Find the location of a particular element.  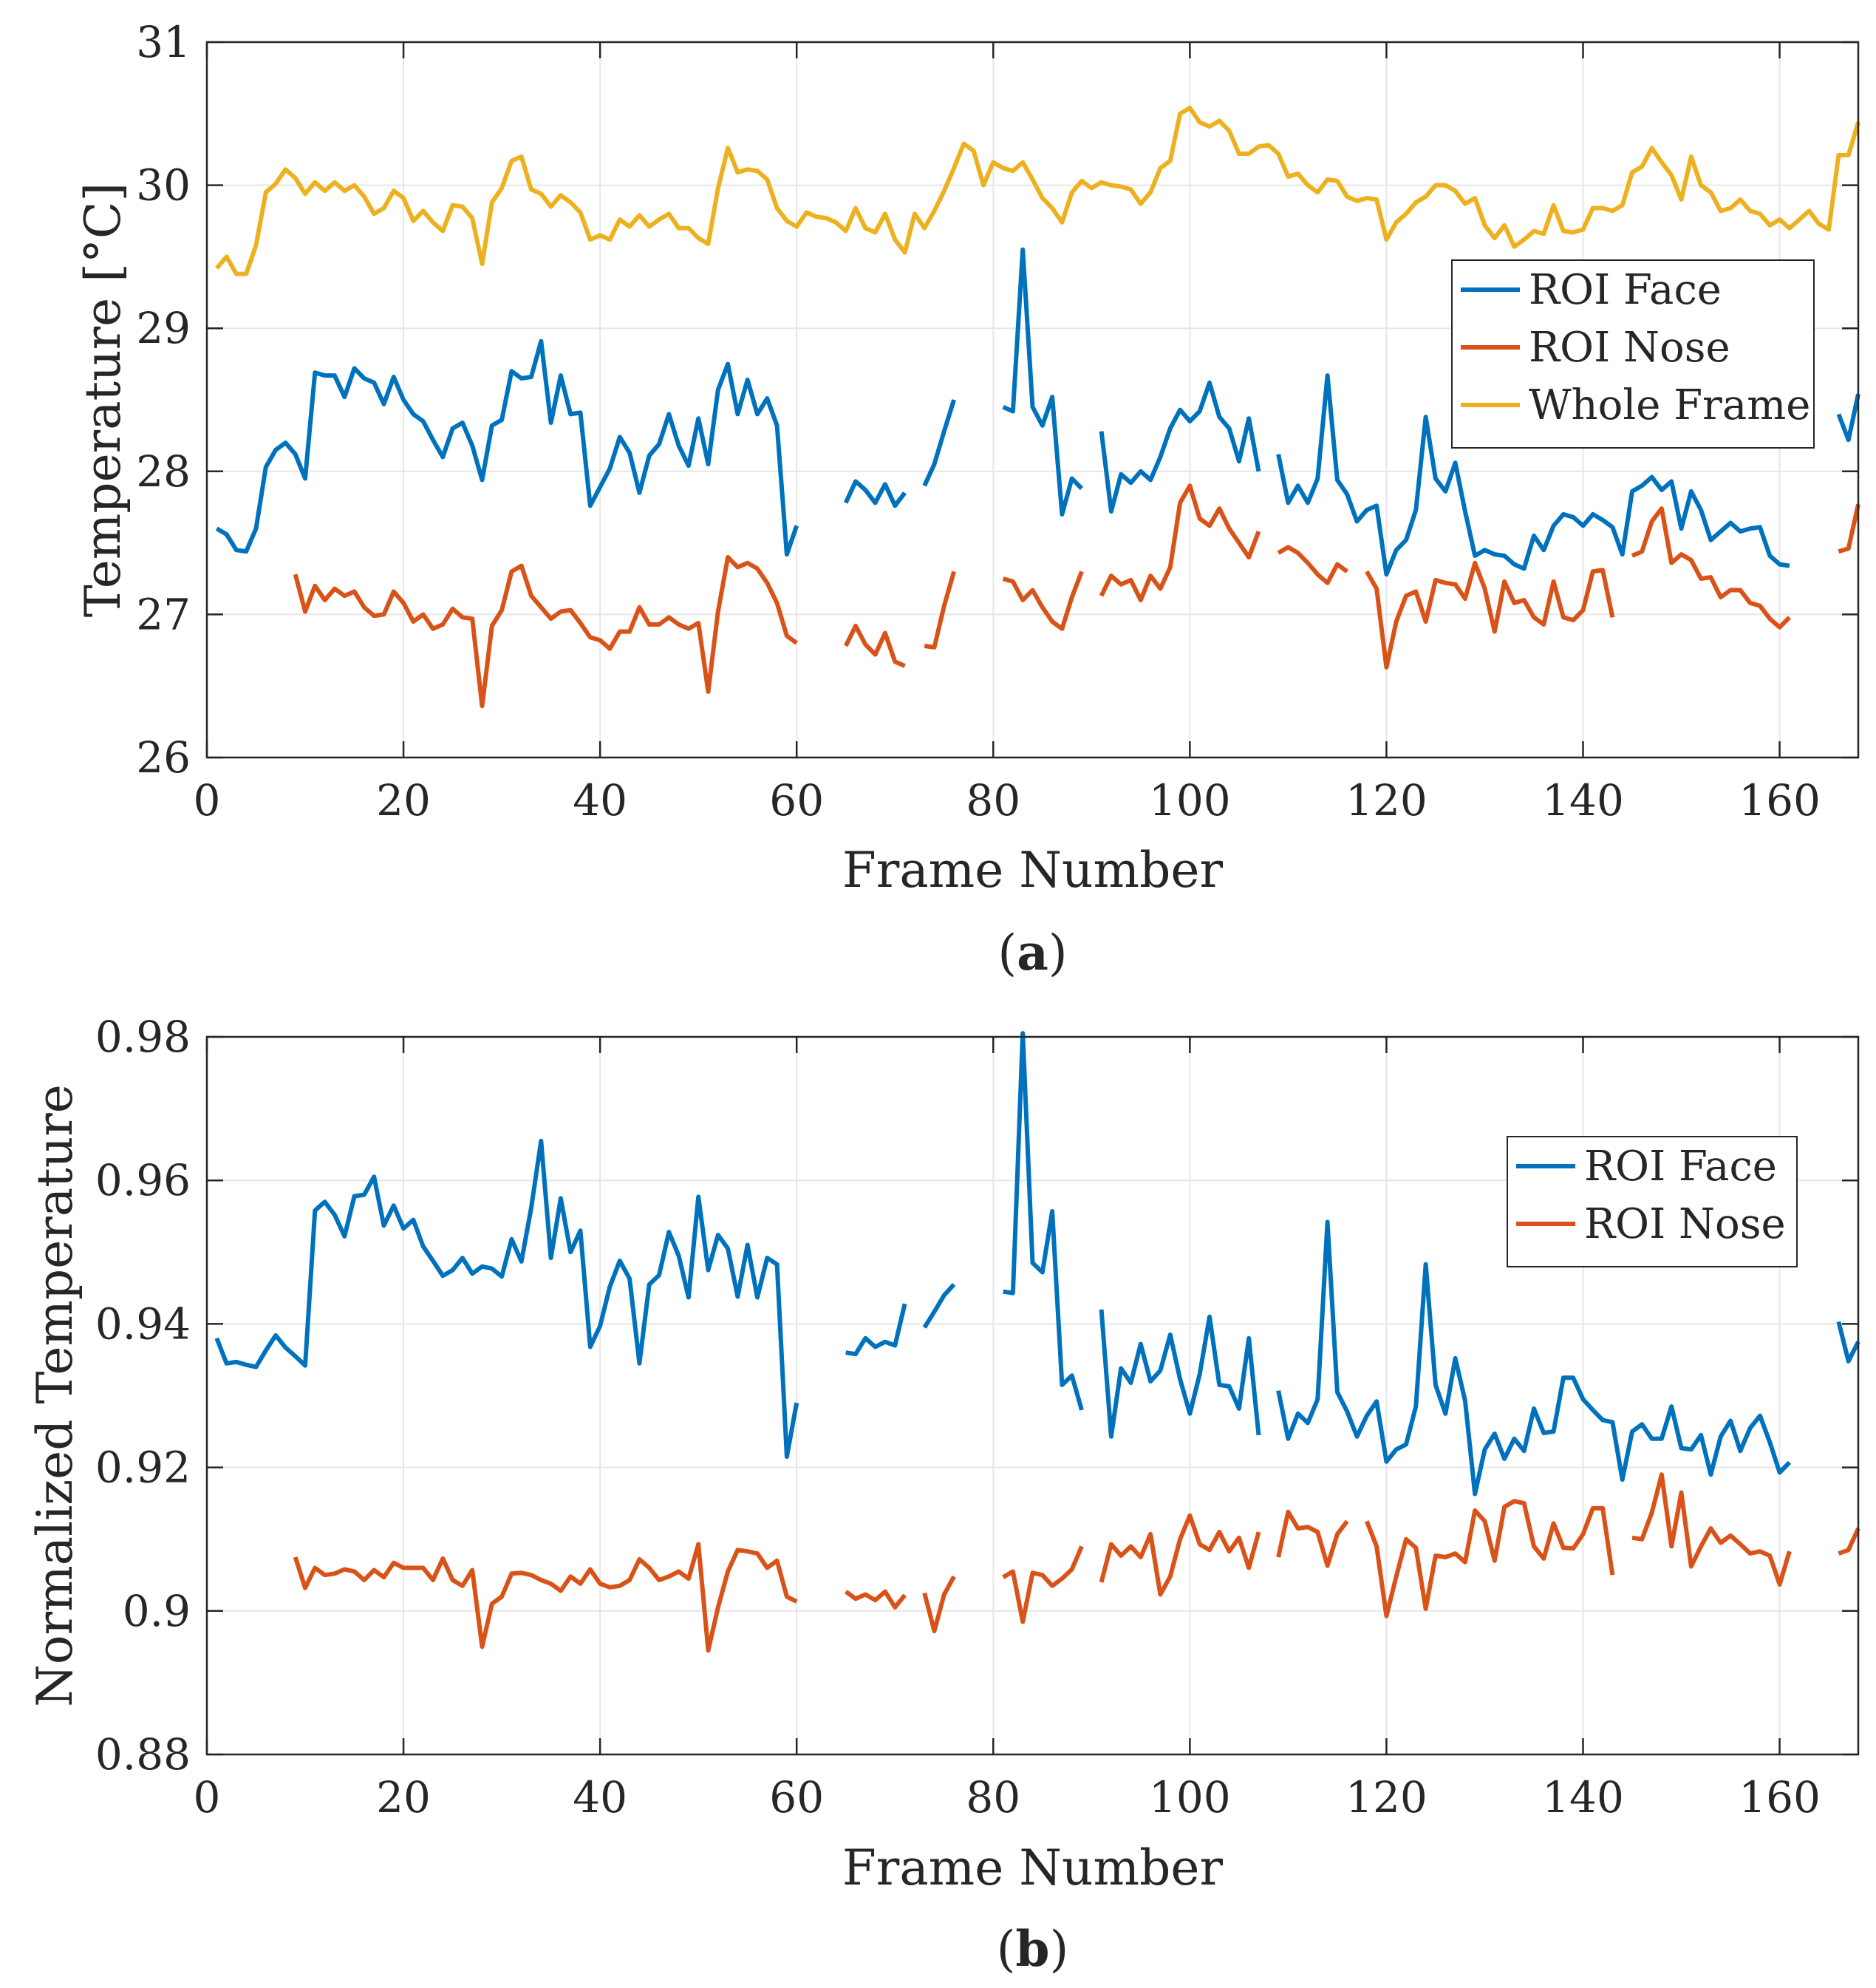

legend-b: ROI Face ROI Nose is located at coordinates (1652, 1201).